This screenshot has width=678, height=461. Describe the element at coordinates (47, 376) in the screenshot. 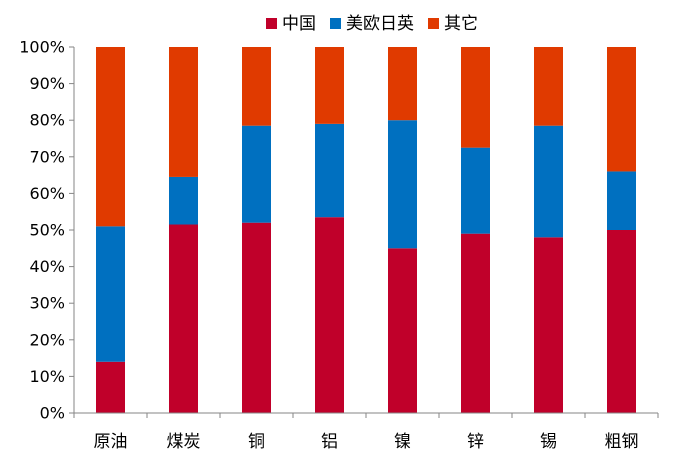

I see `y-tick-label: 10%` at that location.